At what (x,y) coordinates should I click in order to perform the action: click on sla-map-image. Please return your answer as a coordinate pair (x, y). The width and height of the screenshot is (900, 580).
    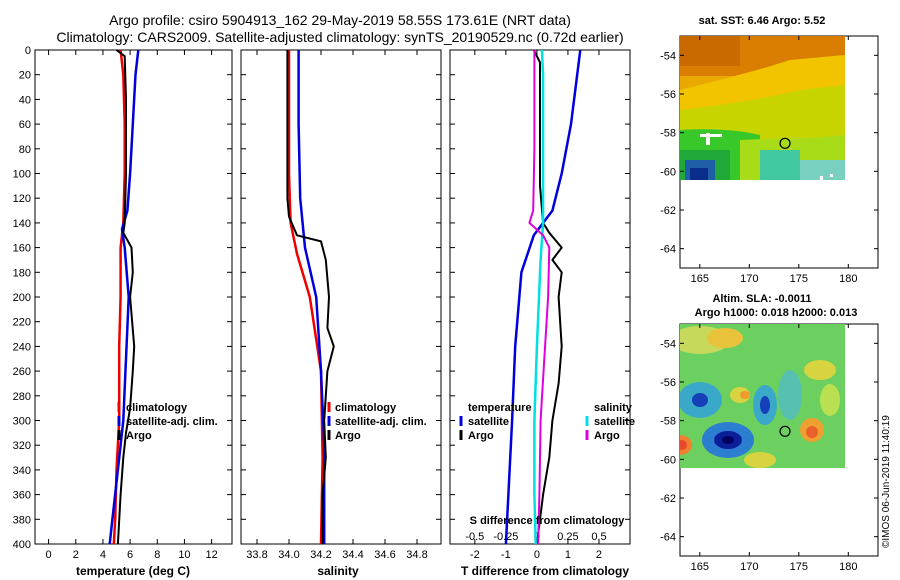
    Looking at the image, I should click on (762, 396).